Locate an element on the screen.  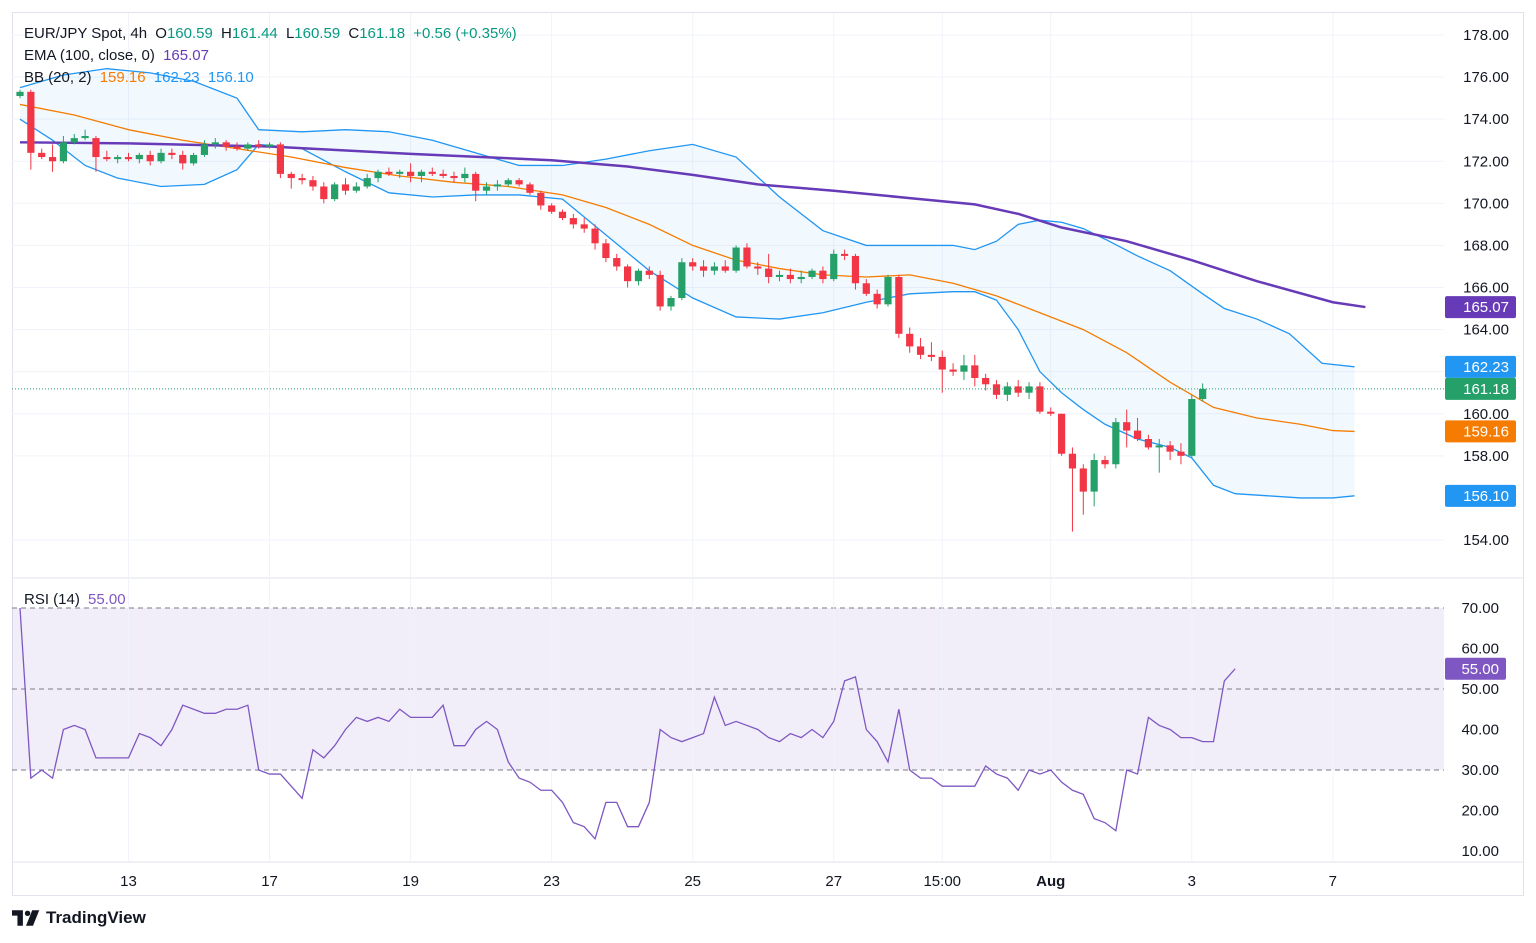
price-badge-box is located at coordinates (1480, 307).